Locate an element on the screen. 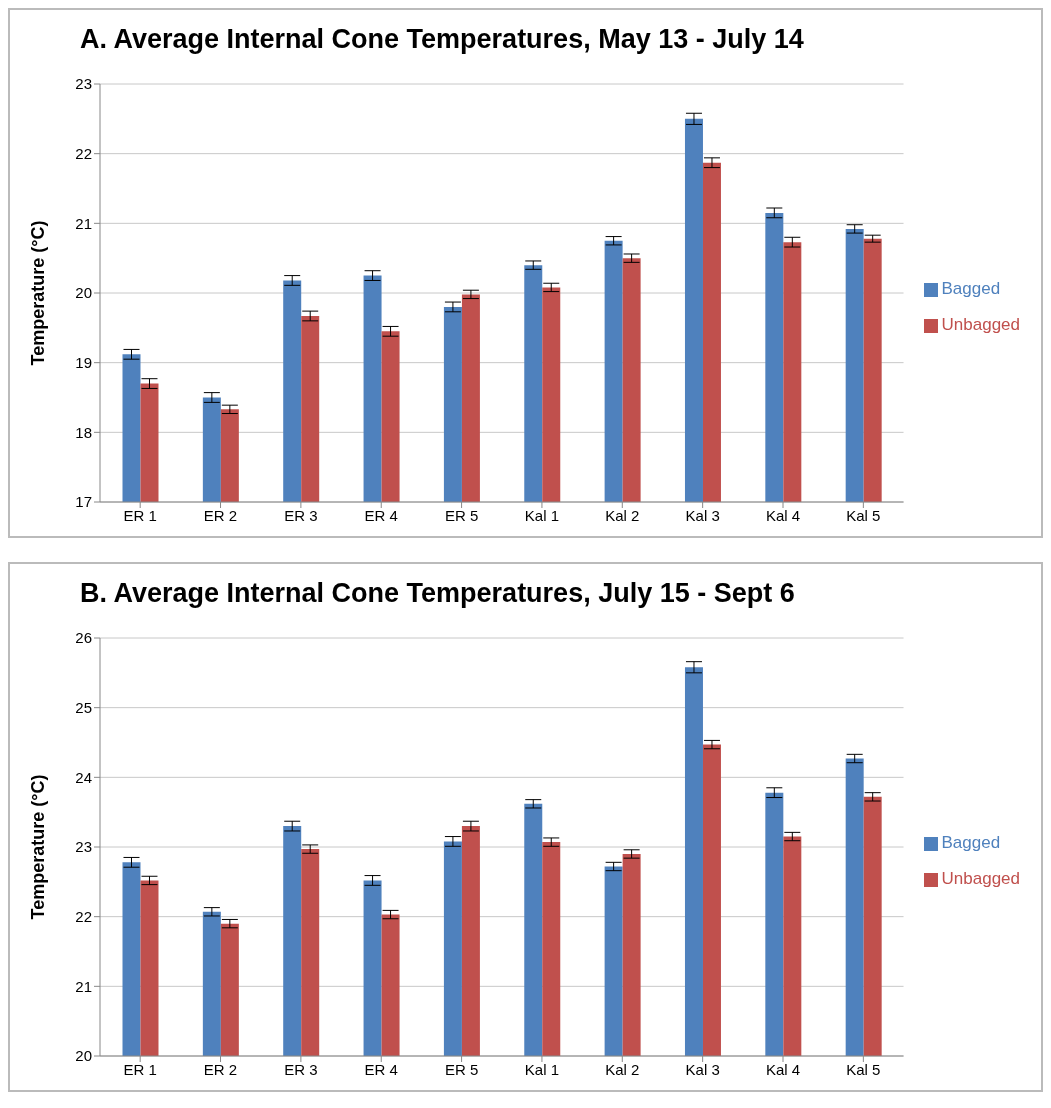 Image resolution: width=1051 pixels, height=1108 pixels. y-tick-label: 19 is located at coordinates (83, 362).